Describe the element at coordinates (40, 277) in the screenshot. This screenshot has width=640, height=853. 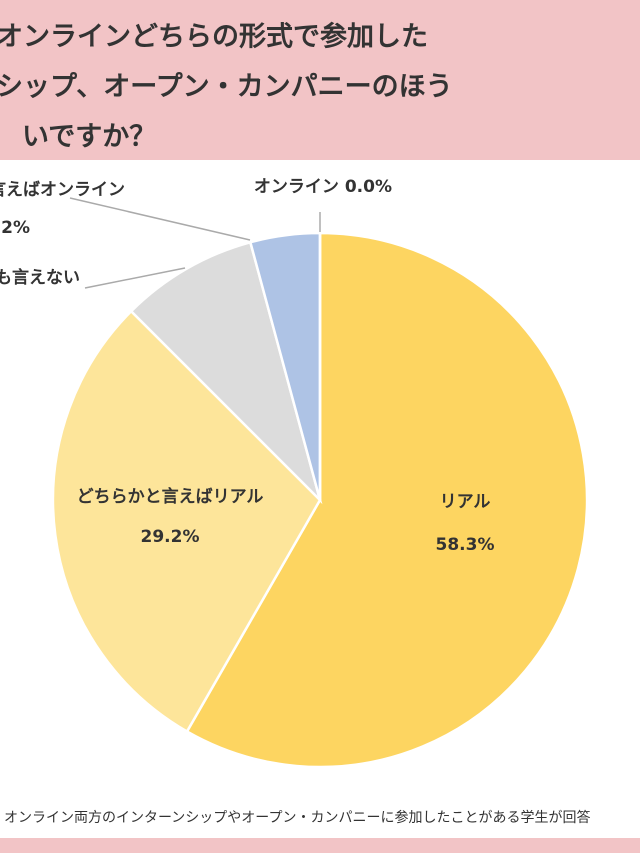
I see `slice-name: どちらとも言えない` at that location.